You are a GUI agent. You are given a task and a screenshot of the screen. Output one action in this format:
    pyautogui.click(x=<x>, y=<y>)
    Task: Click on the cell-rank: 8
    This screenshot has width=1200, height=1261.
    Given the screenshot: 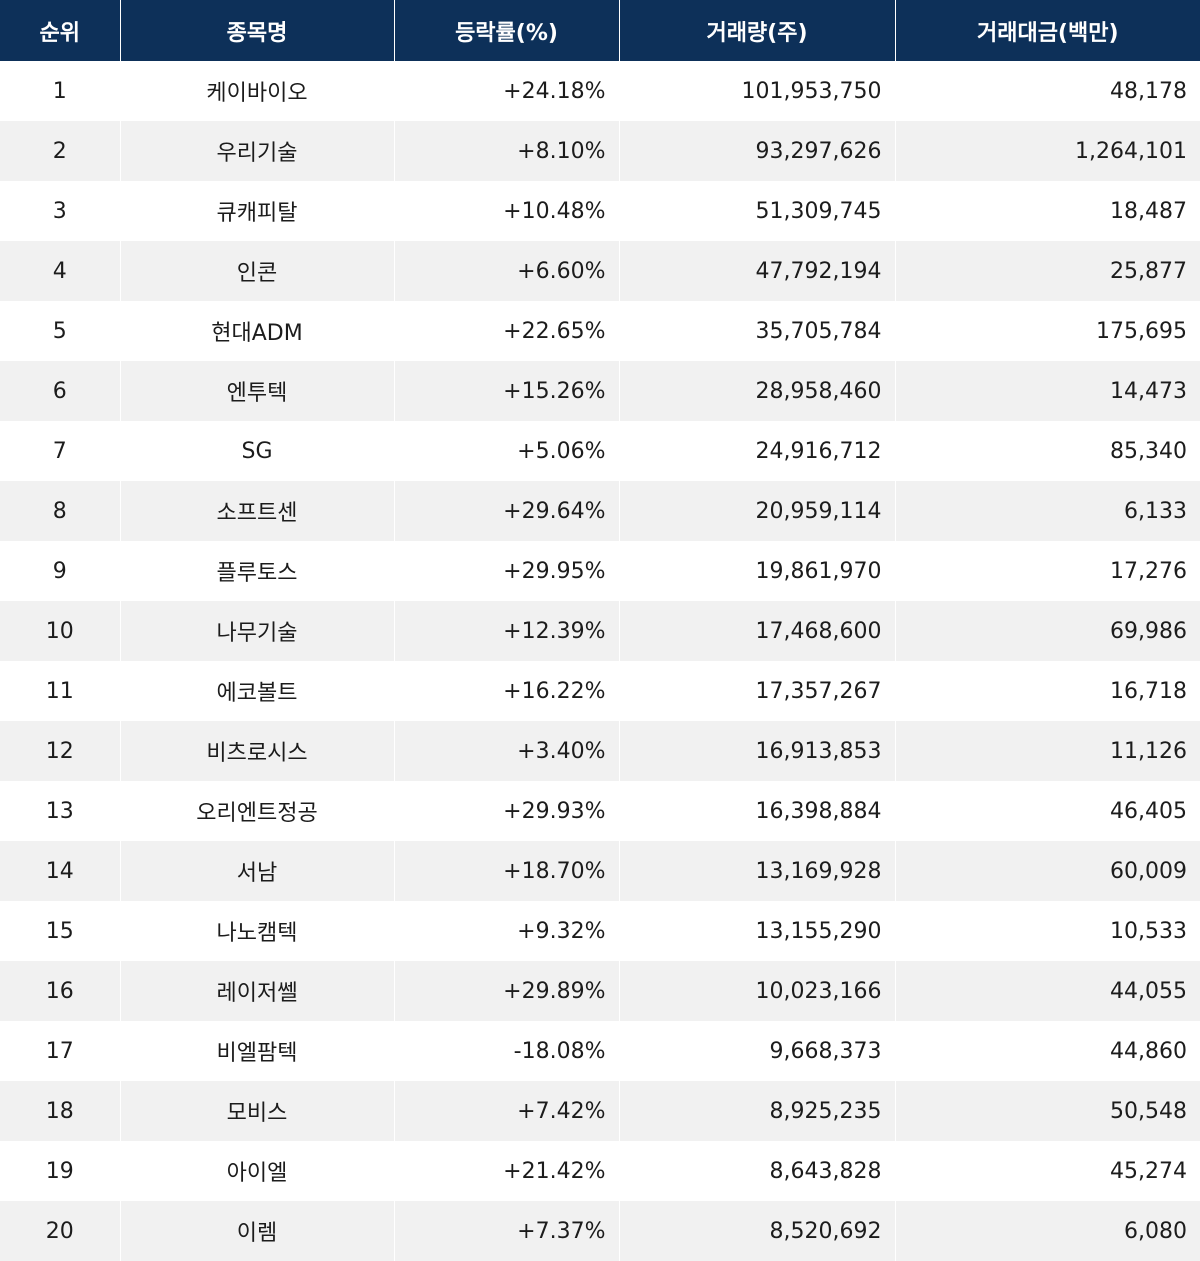 What is the action you would take?
    pyautogui.click(x=60, y=511)
    